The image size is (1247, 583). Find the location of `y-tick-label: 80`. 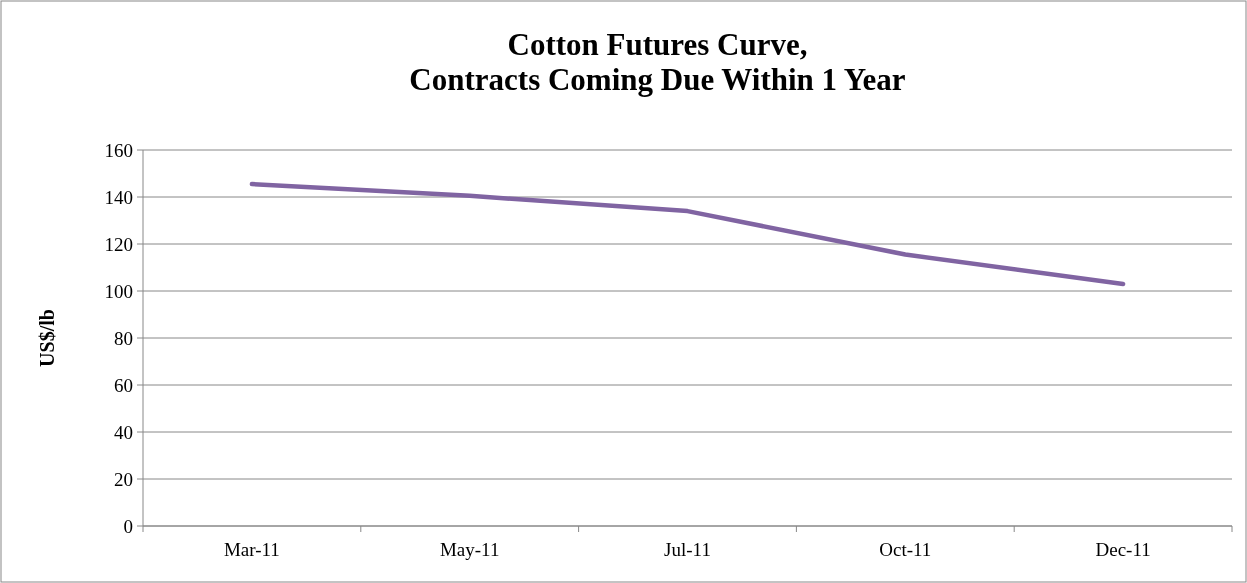

y-tick-label: 80 is located at coordinates (123, 338).